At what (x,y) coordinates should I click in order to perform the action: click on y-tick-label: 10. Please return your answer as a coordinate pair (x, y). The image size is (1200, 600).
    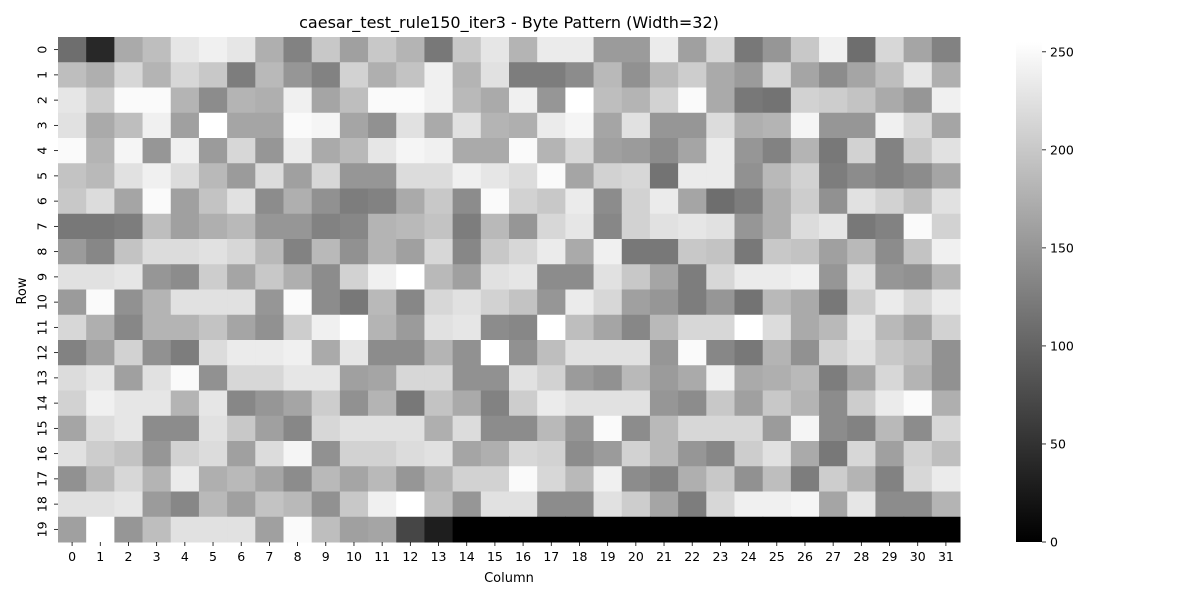
    Looking at the image, I should click on (42, 302).